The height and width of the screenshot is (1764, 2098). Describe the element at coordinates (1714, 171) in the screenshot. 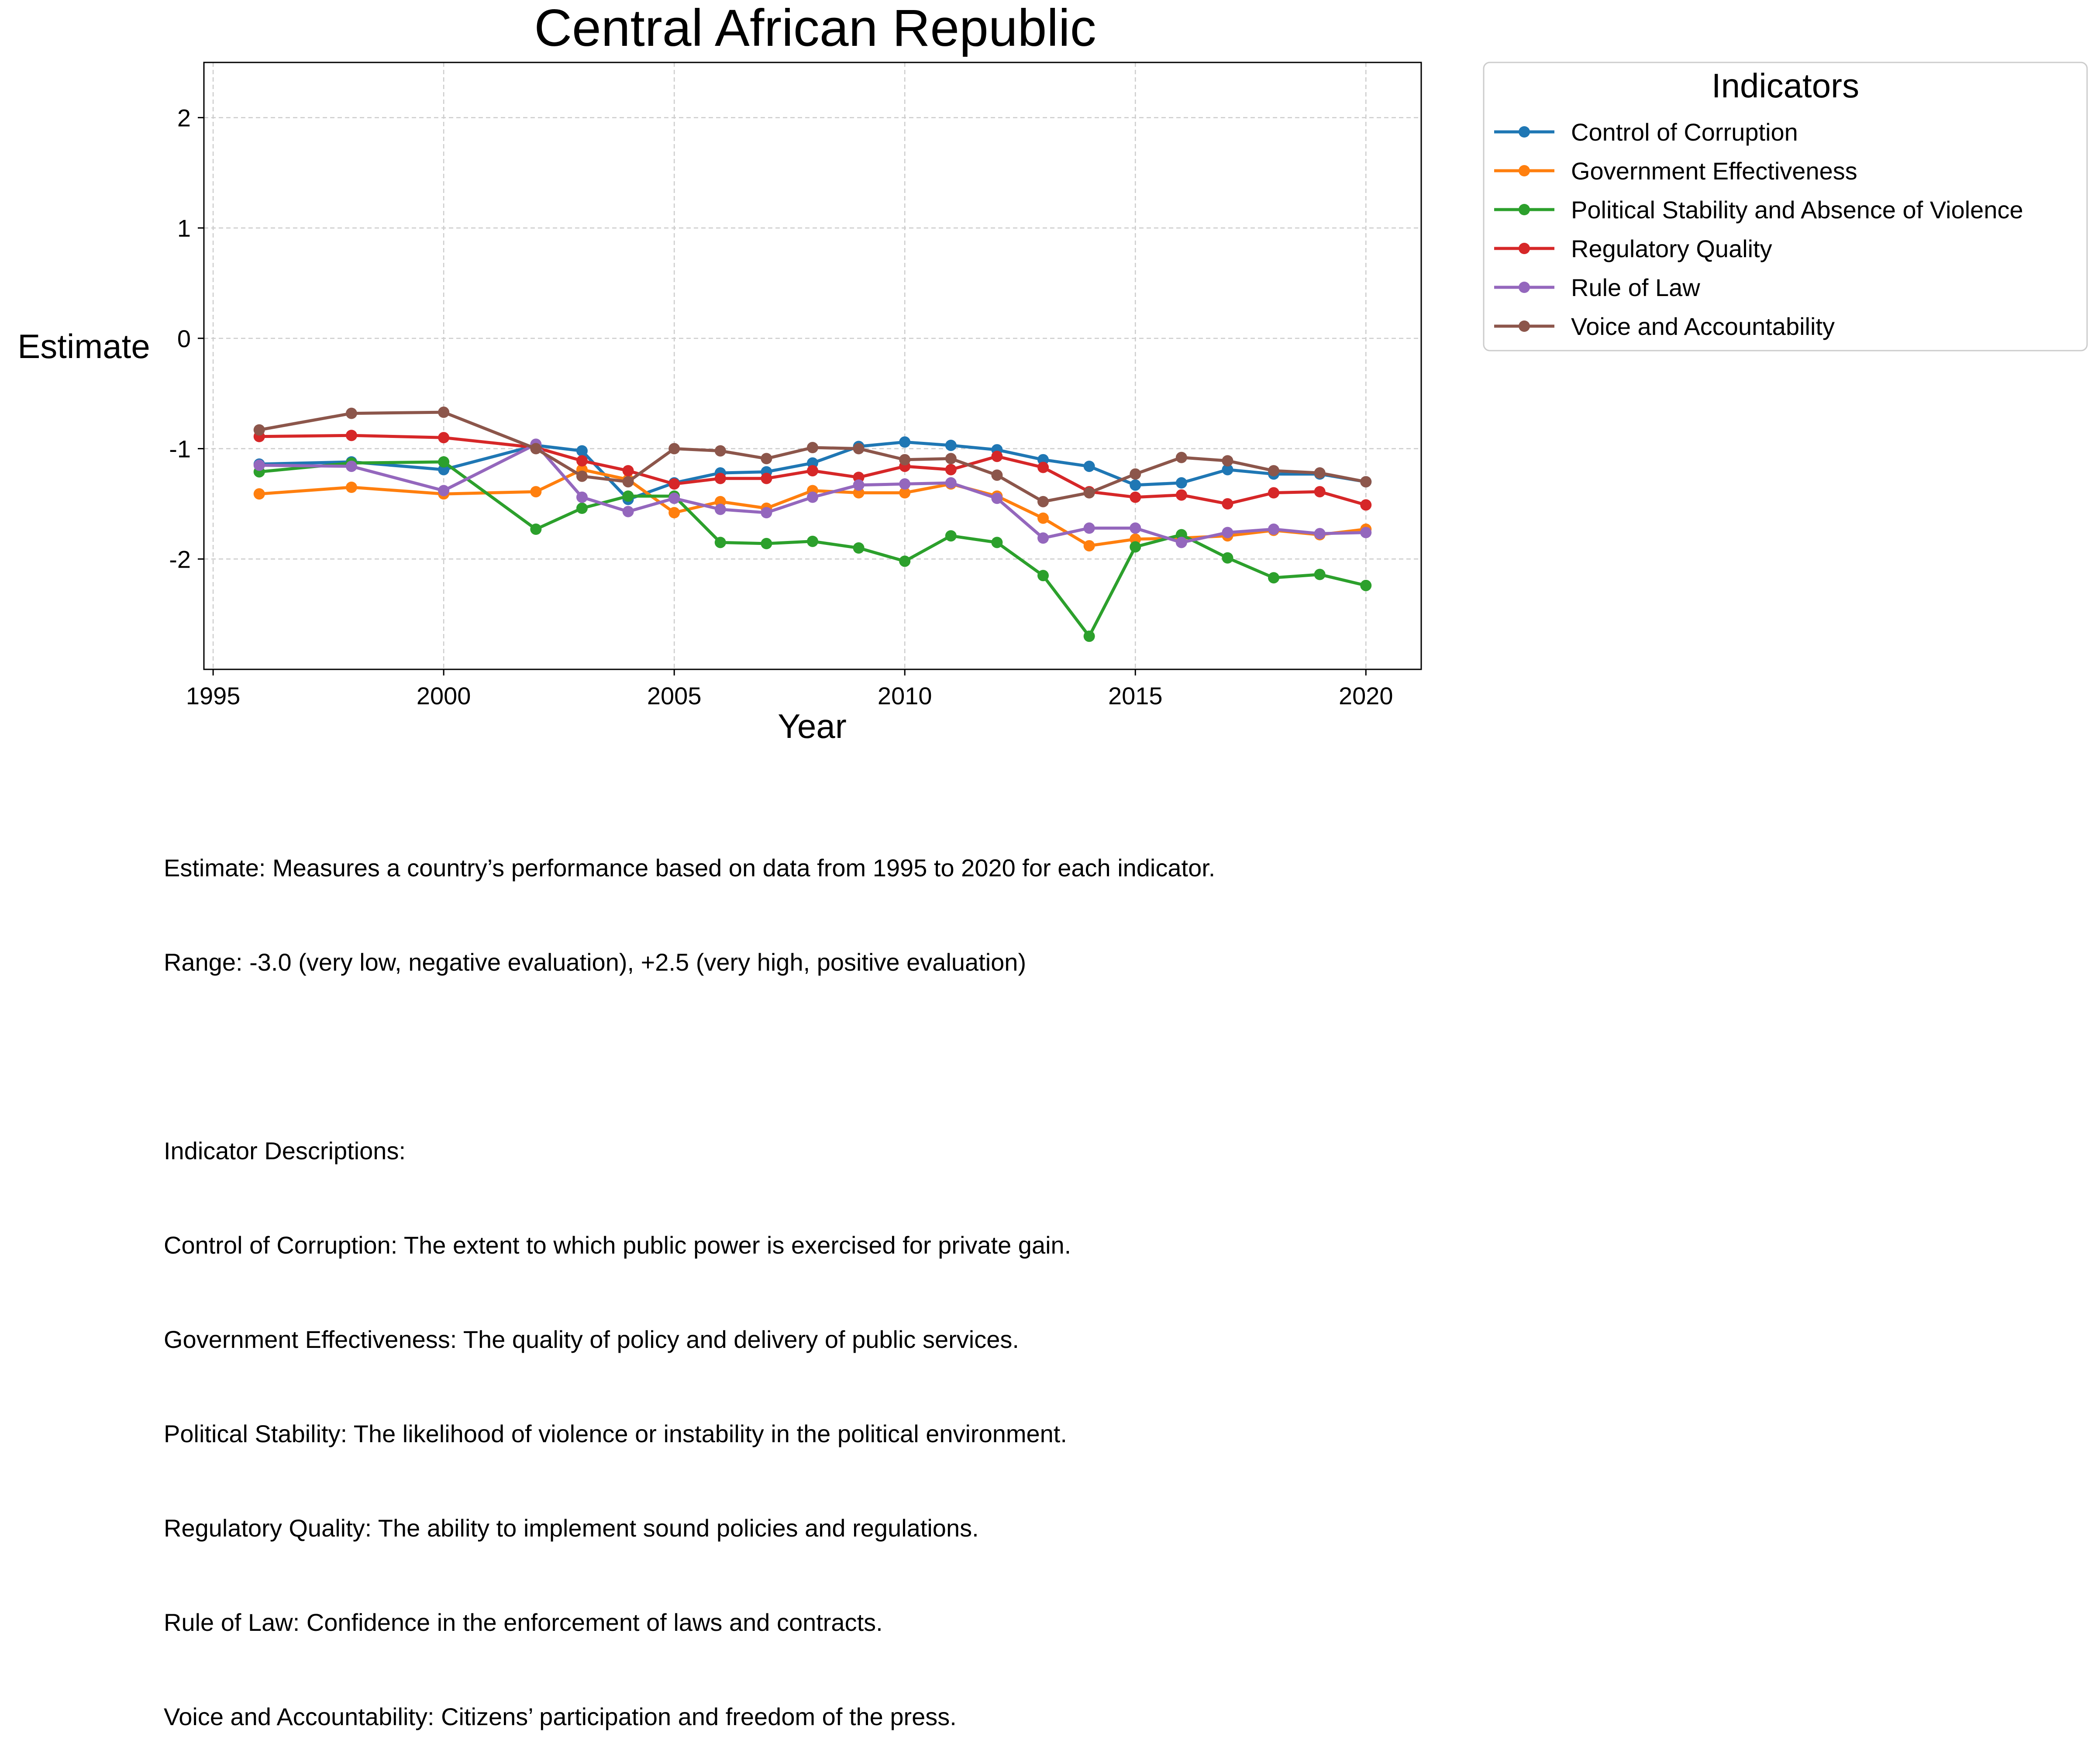

I see `legend-label: Government Effectiveness` at that location.